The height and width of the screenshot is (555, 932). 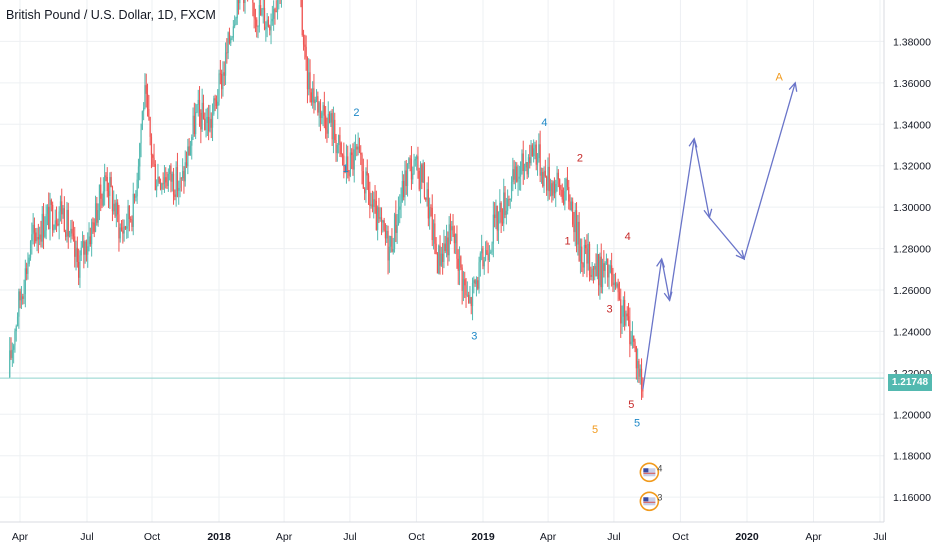 What do you see at coordinates (912, 250) in the screenshot?
I see `y-tick-label: 1.28000` at bounding box center [912, 250].